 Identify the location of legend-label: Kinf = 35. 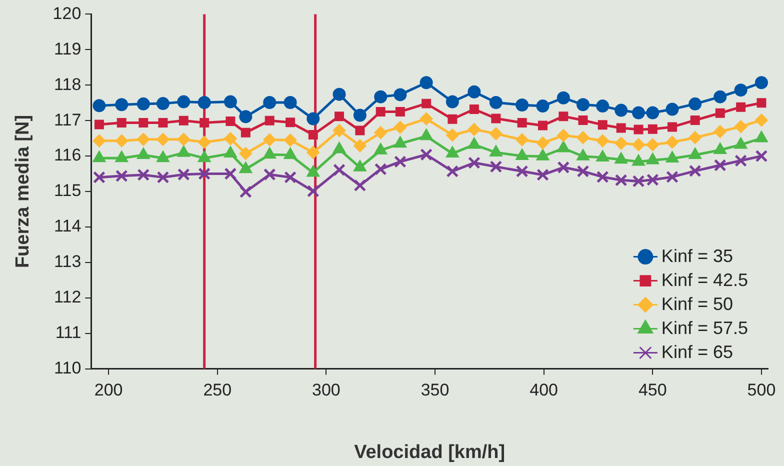
(697, 256).